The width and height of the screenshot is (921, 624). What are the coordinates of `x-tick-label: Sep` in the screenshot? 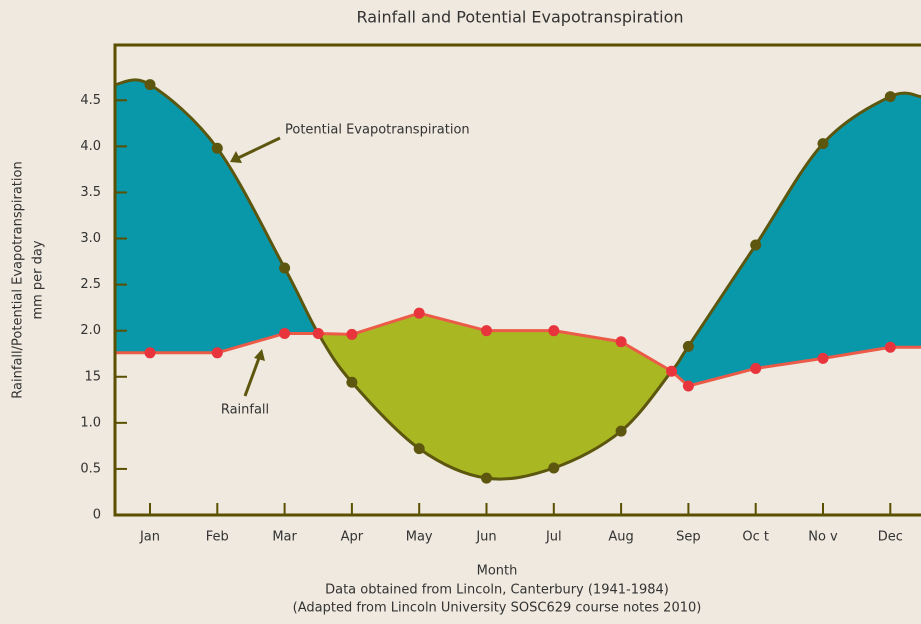 It's located at (688, 537).